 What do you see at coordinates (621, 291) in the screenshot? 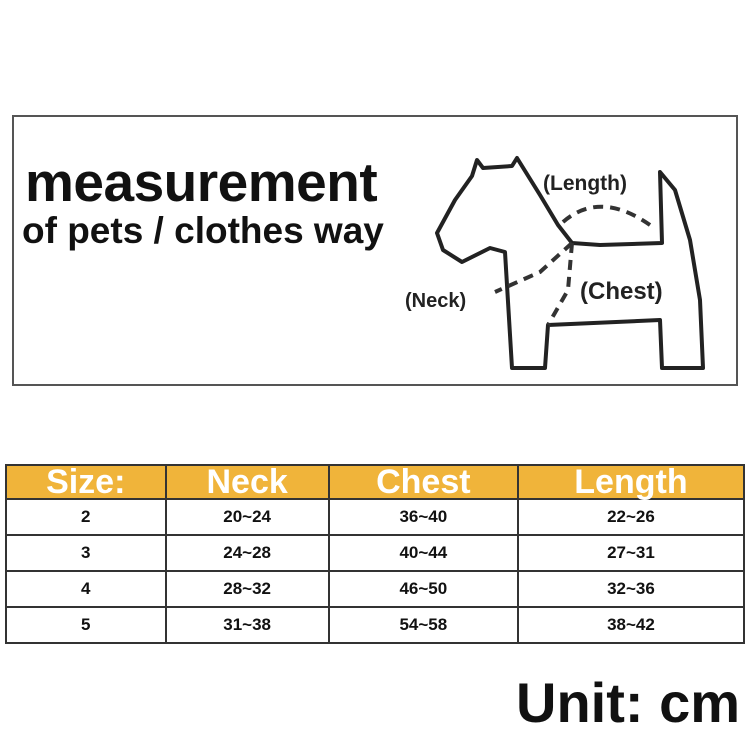
I see `chest-label: (Chest)` at bounding box center [621, 291].